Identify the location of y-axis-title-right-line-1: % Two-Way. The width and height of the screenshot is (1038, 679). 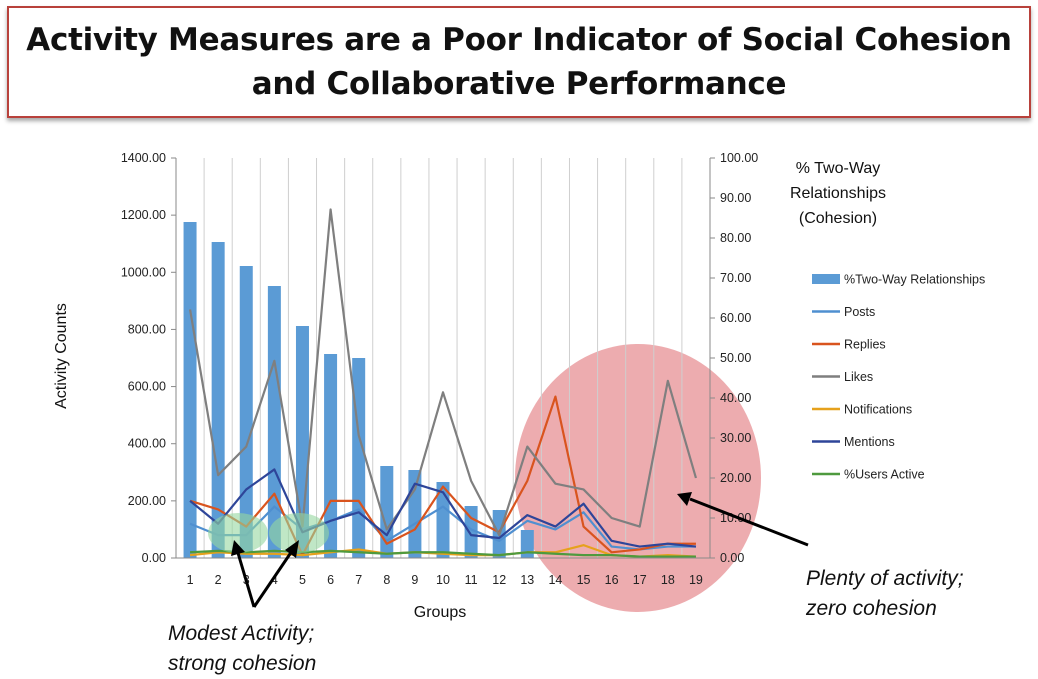
(838, 168).